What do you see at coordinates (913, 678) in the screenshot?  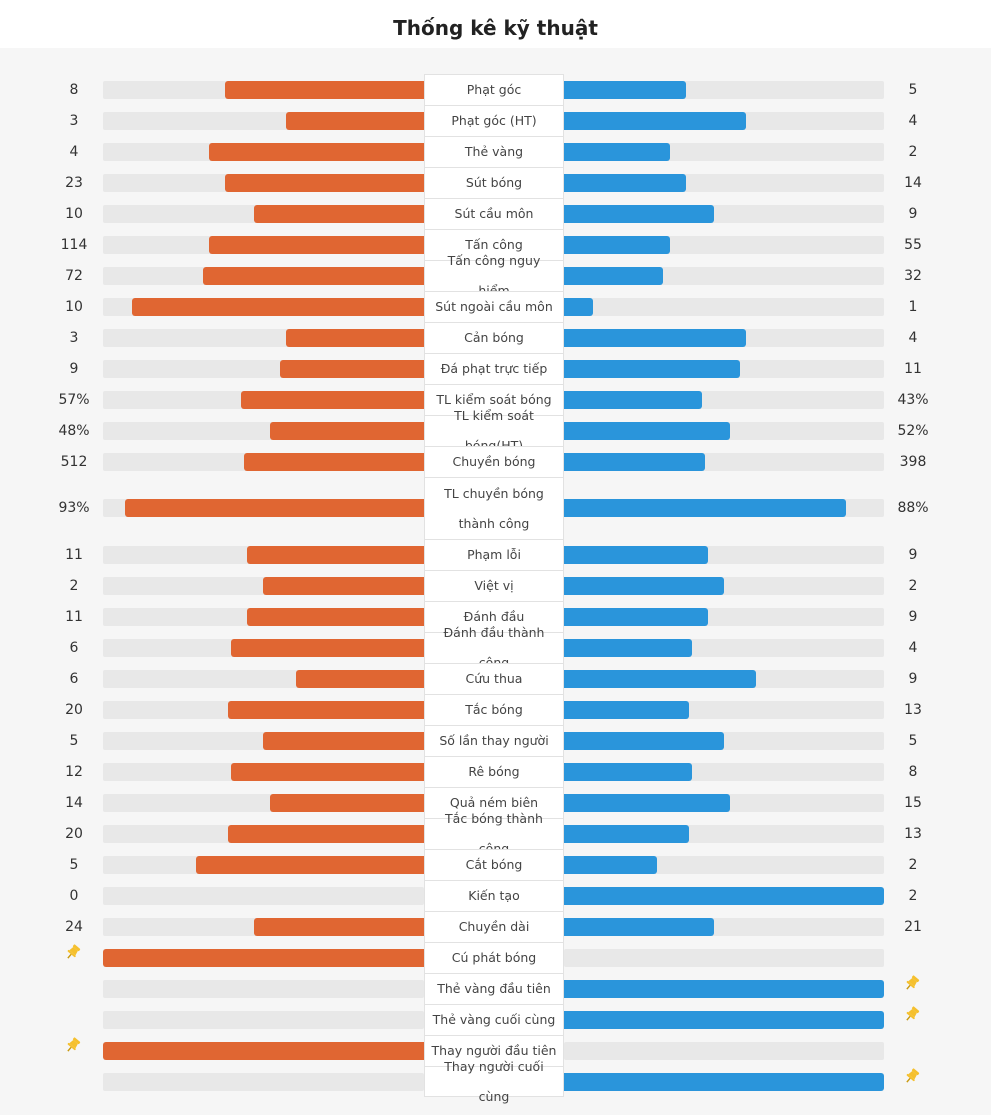 I see `away-value: 9` at bounding box center [913, 678].